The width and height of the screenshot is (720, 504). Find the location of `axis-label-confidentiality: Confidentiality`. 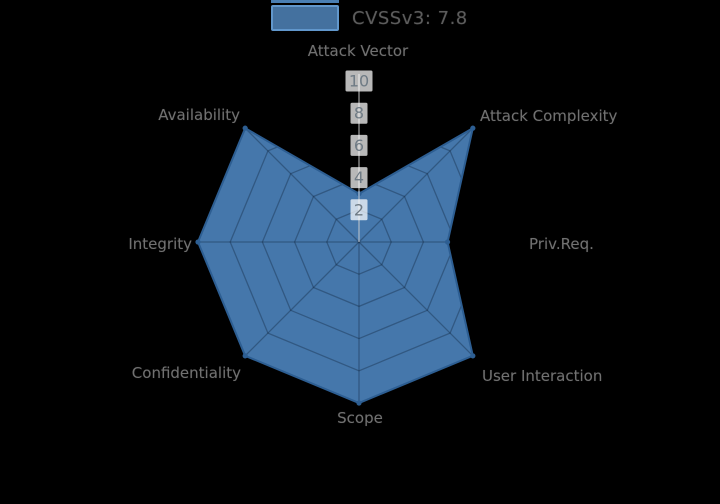

axis-label-confidentiality: Confidentiality is located at coordinates (186, 373).